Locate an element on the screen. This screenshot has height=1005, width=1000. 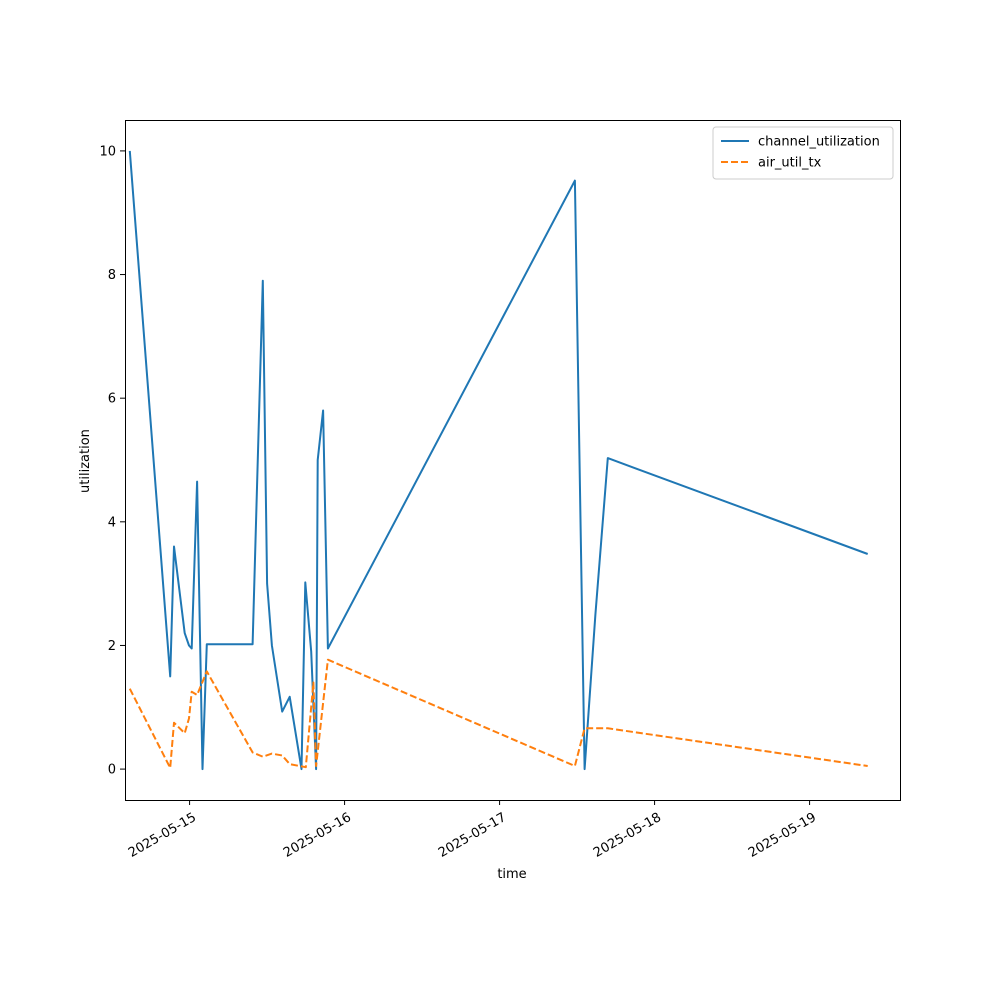
series-line-air-util-tx is located at coordinates (498, 713).